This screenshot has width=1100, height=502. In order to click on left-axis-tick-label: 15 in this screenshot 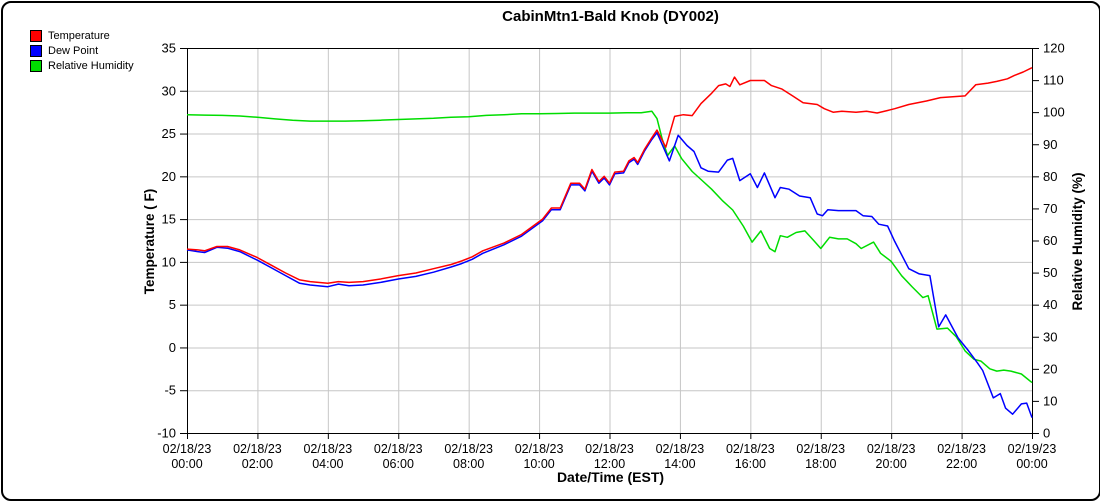, I will do `click(169, 219)`.